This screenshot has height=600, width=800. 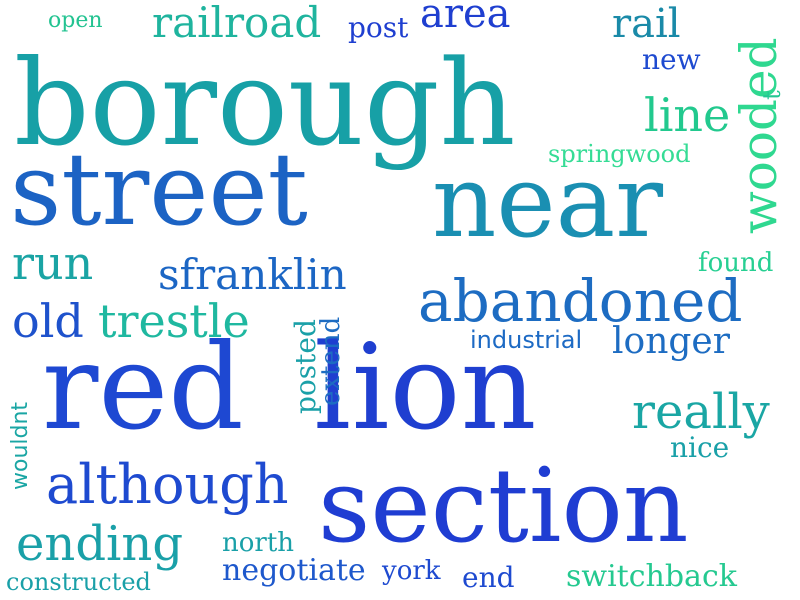 I want to click on word-switchback: switchback, so click(x=651, y=576).